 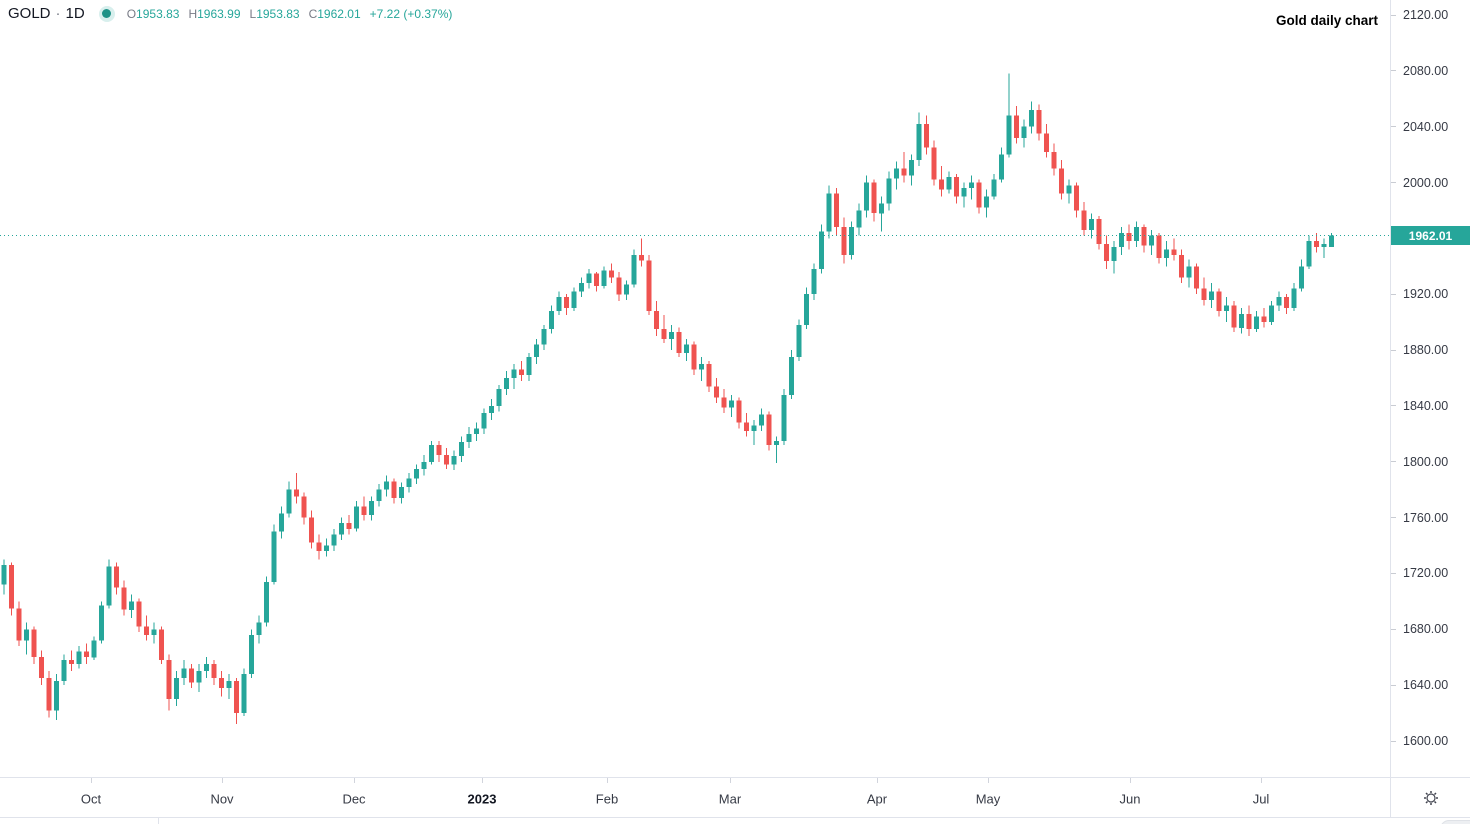 What do you see at coordinates (1326, 20) in the screenshot?
I see `chart-annotation-title: Gold daily chart` at bounding box center [1326, 20].